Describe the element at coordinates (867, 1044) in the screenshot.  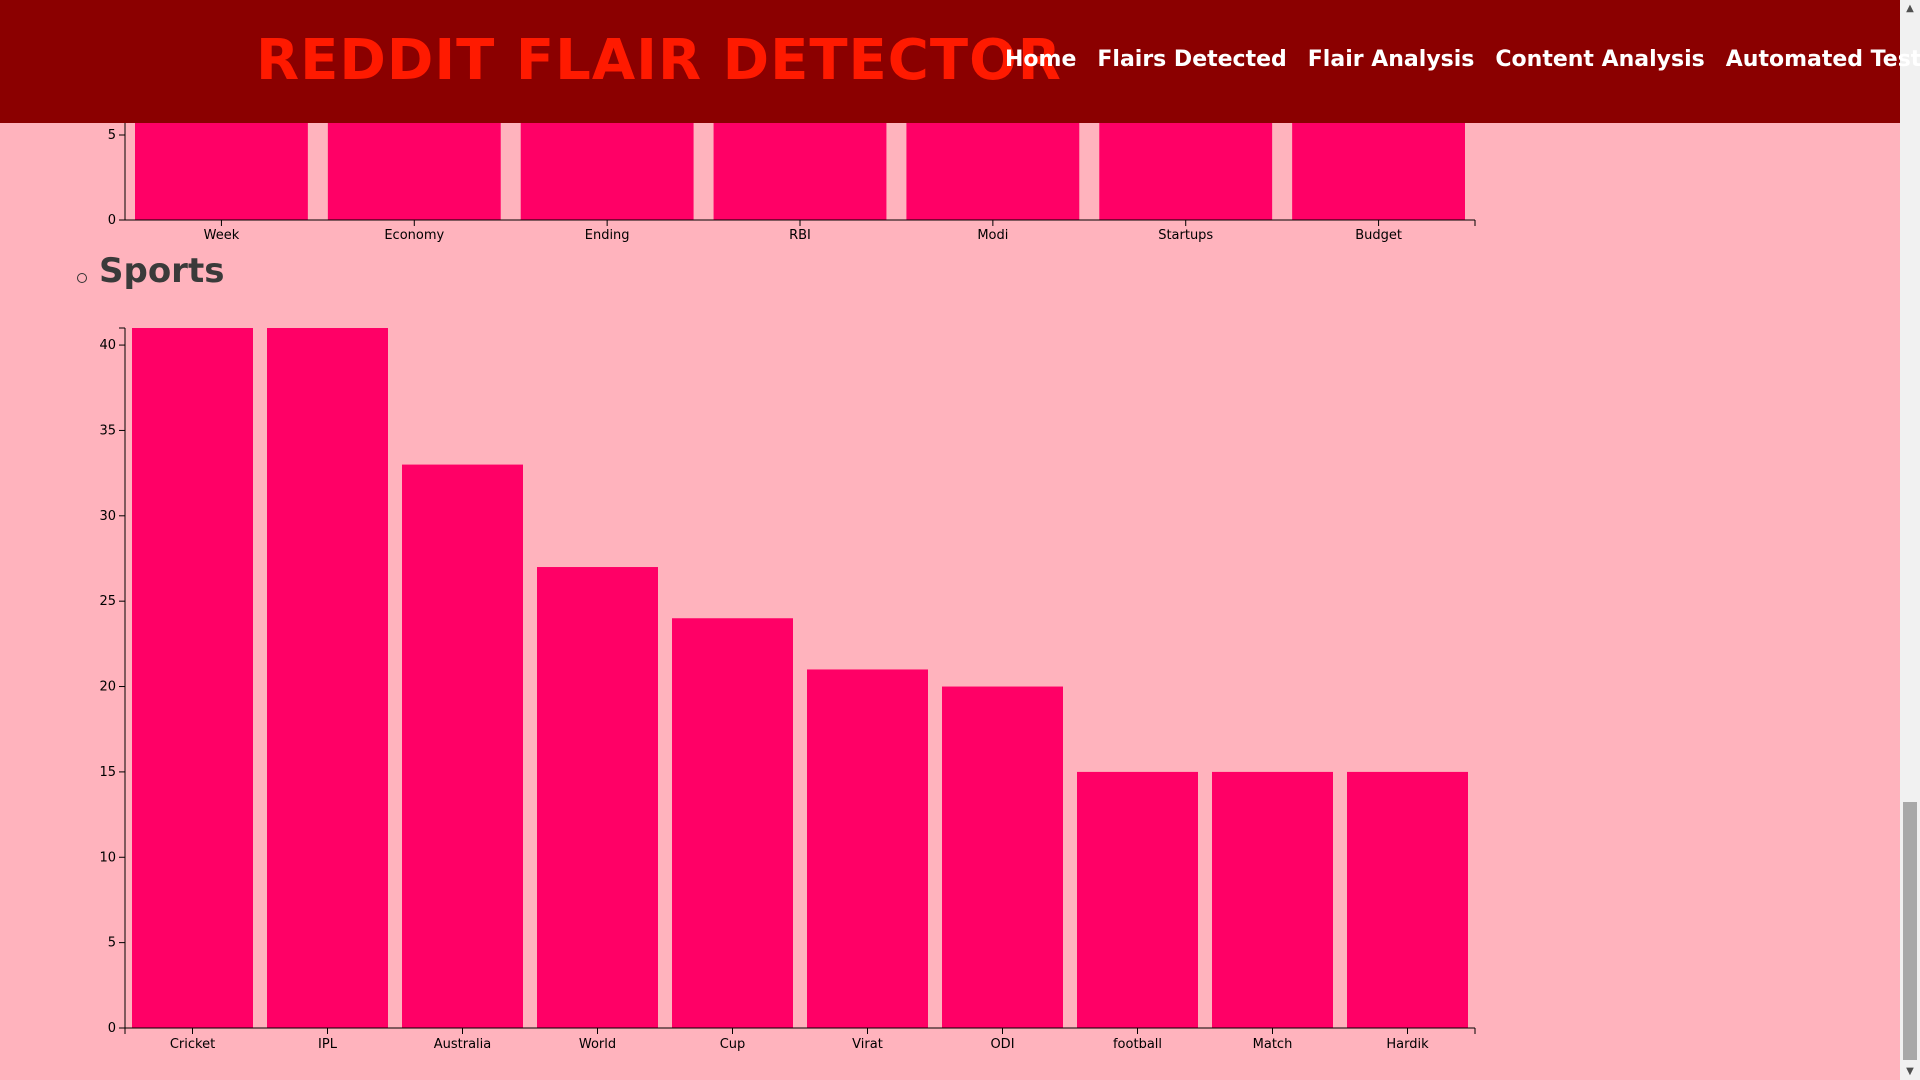
I see `chart-sports-x-tick-label: Virat` at that location.